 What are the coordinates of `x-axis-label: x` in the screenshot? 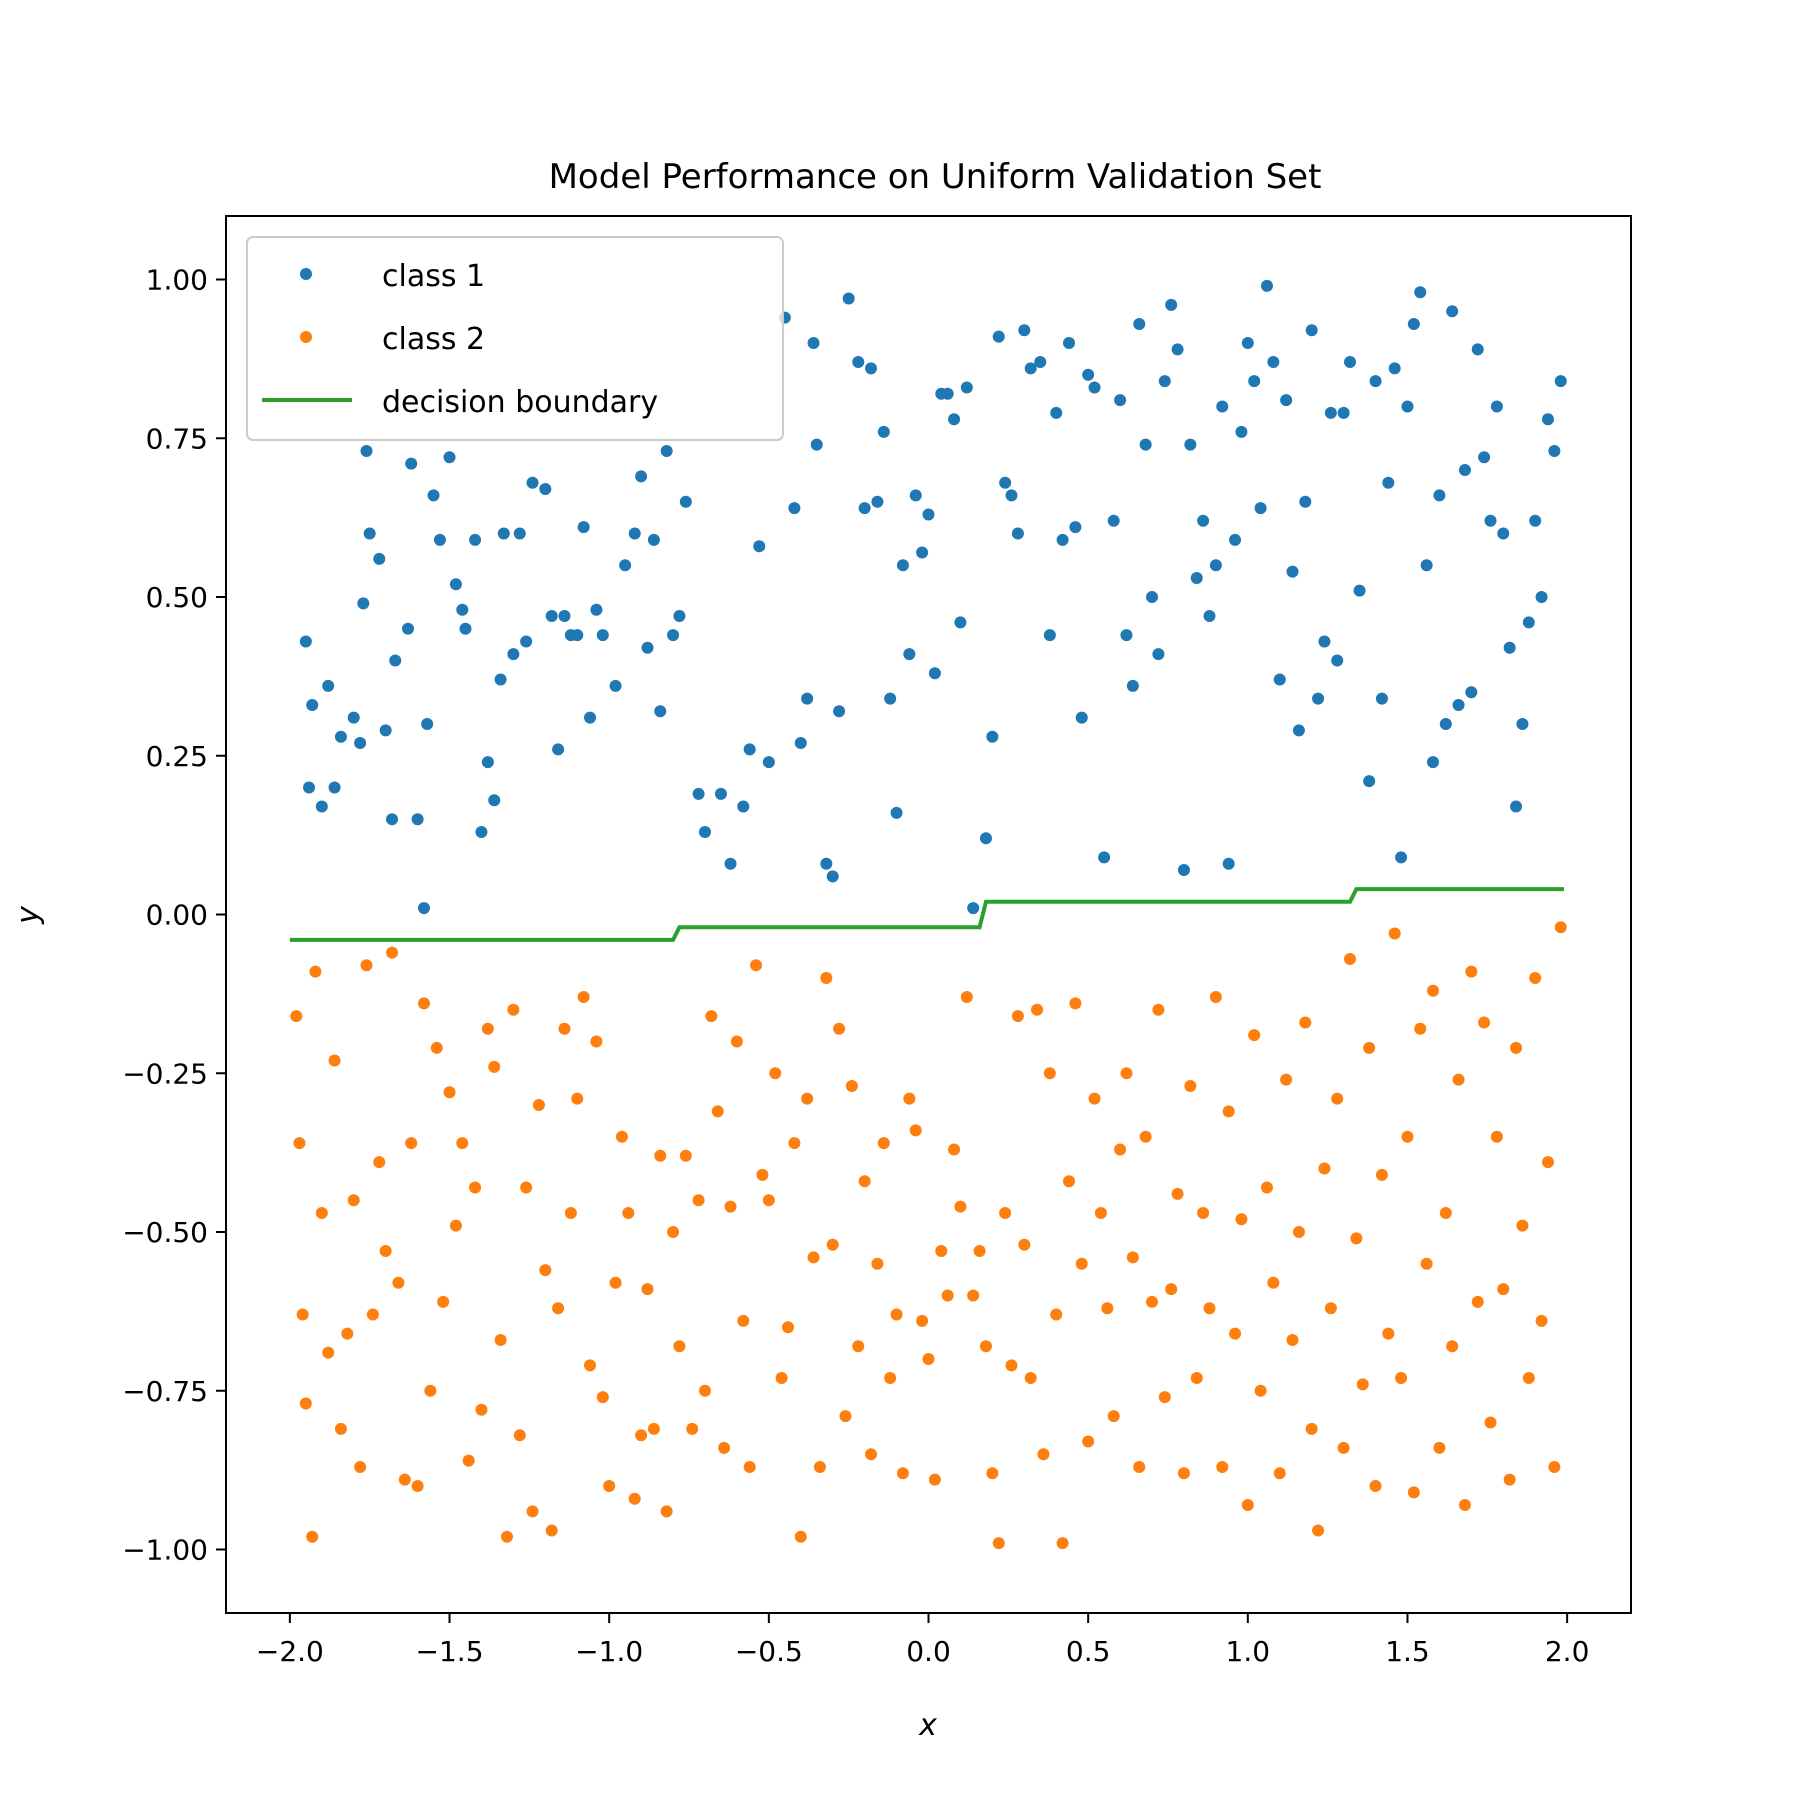 It's located at (927, 1725).